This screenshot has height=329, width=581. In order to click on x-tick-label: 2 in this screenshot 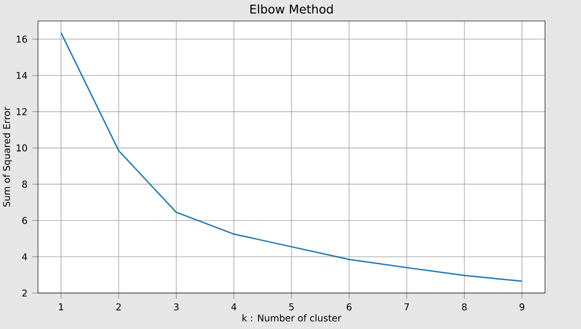, I will do `click(118, 306)`.